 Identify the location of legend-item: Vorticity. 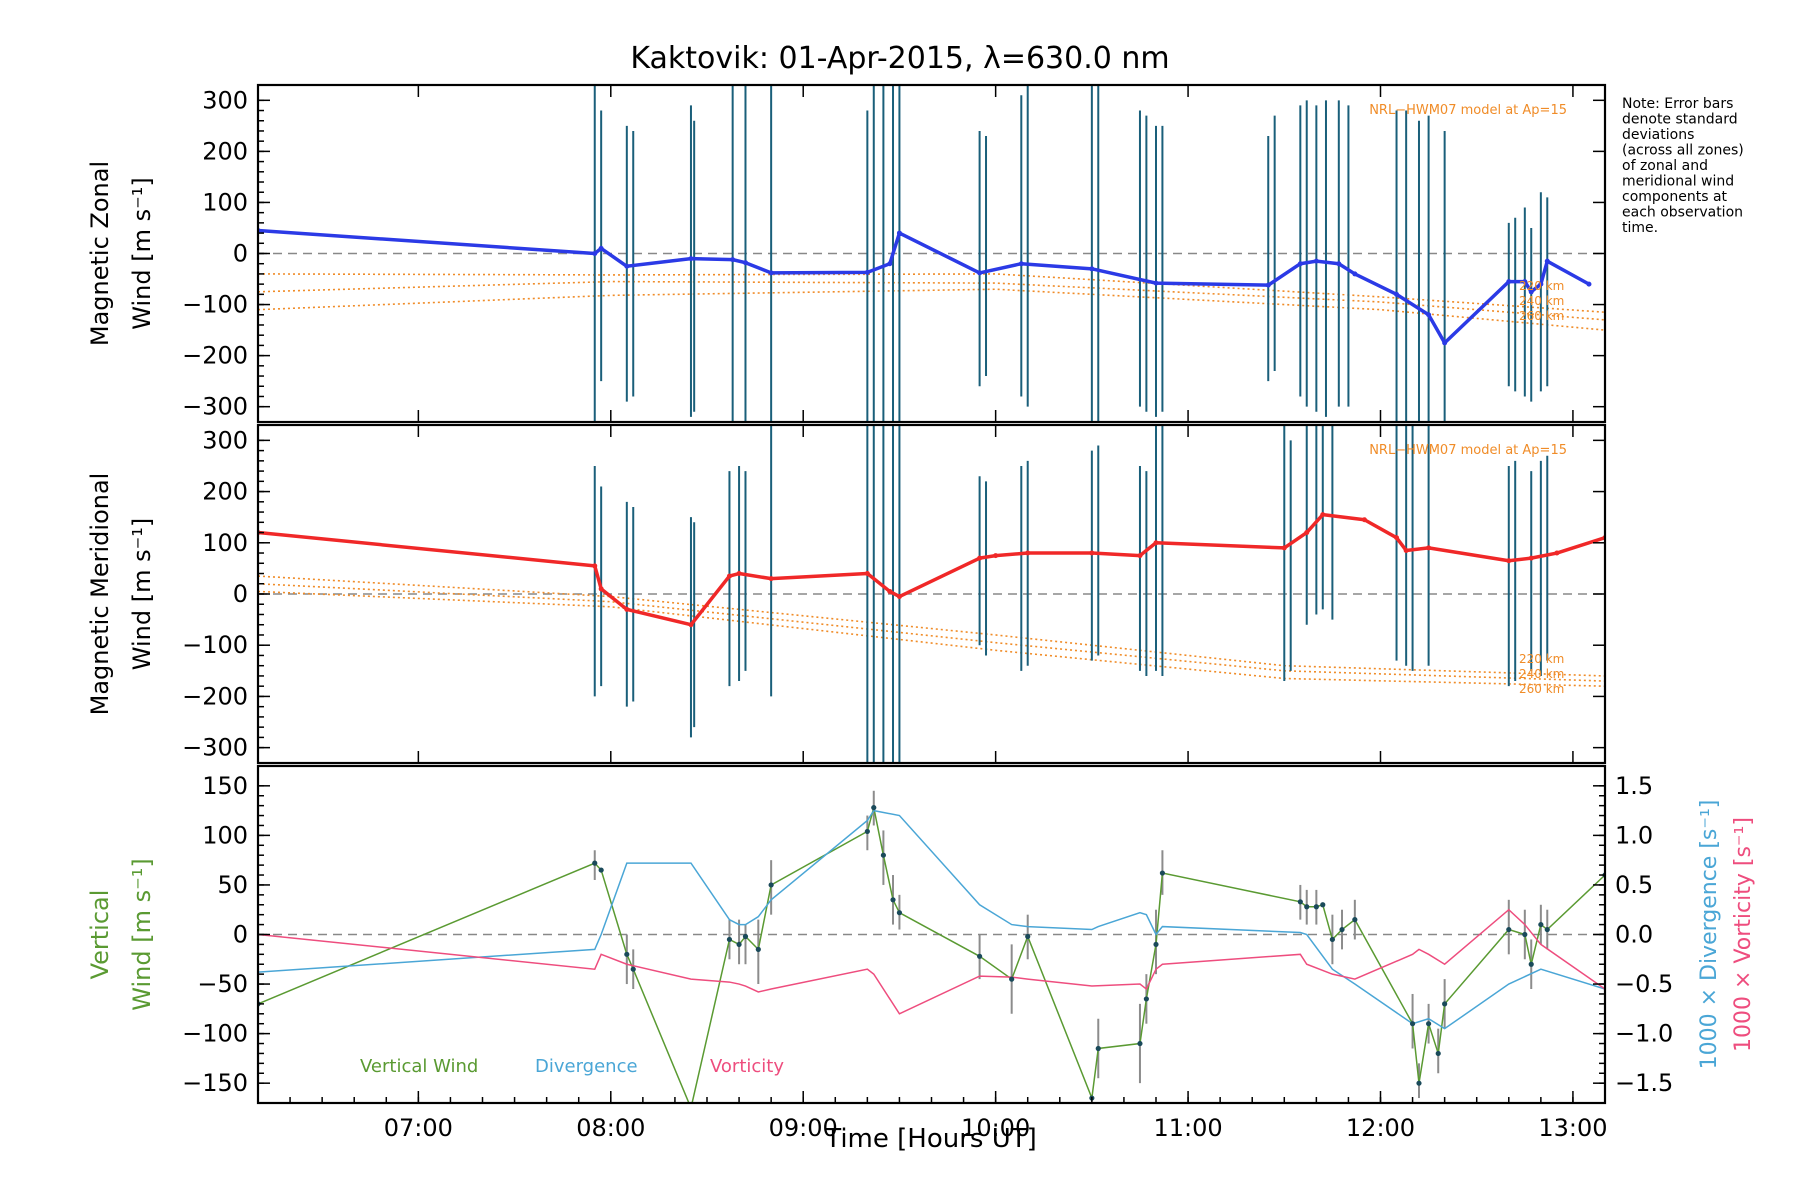
(747, 1066).